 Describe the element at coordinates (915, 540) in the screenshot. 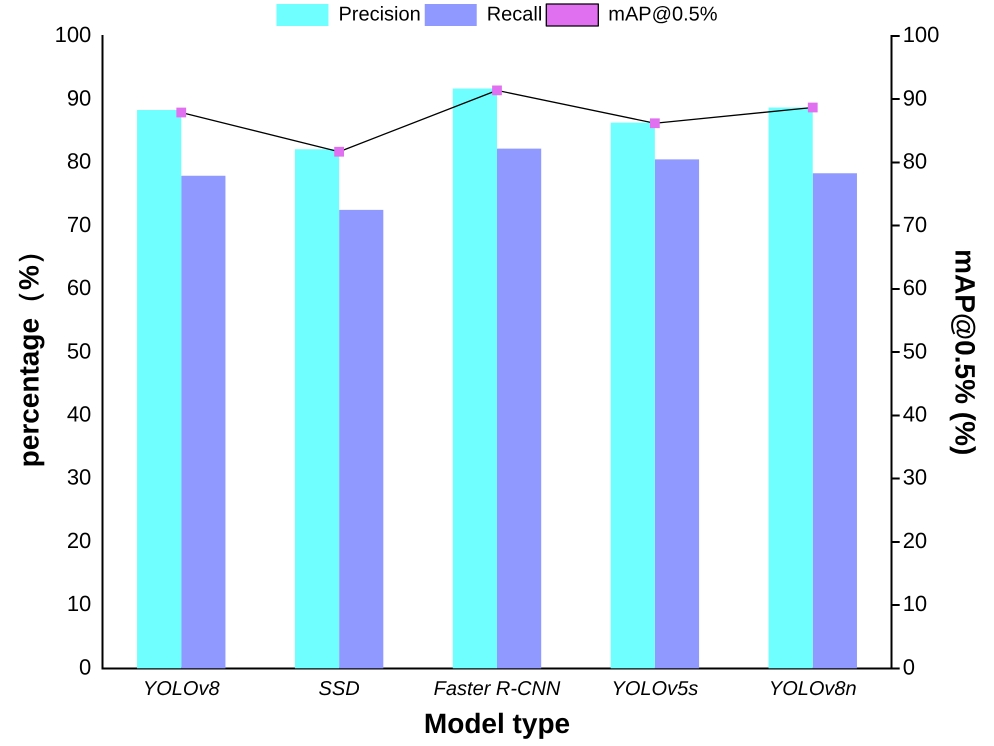

I see `y2-tick-label: 20` at that location.